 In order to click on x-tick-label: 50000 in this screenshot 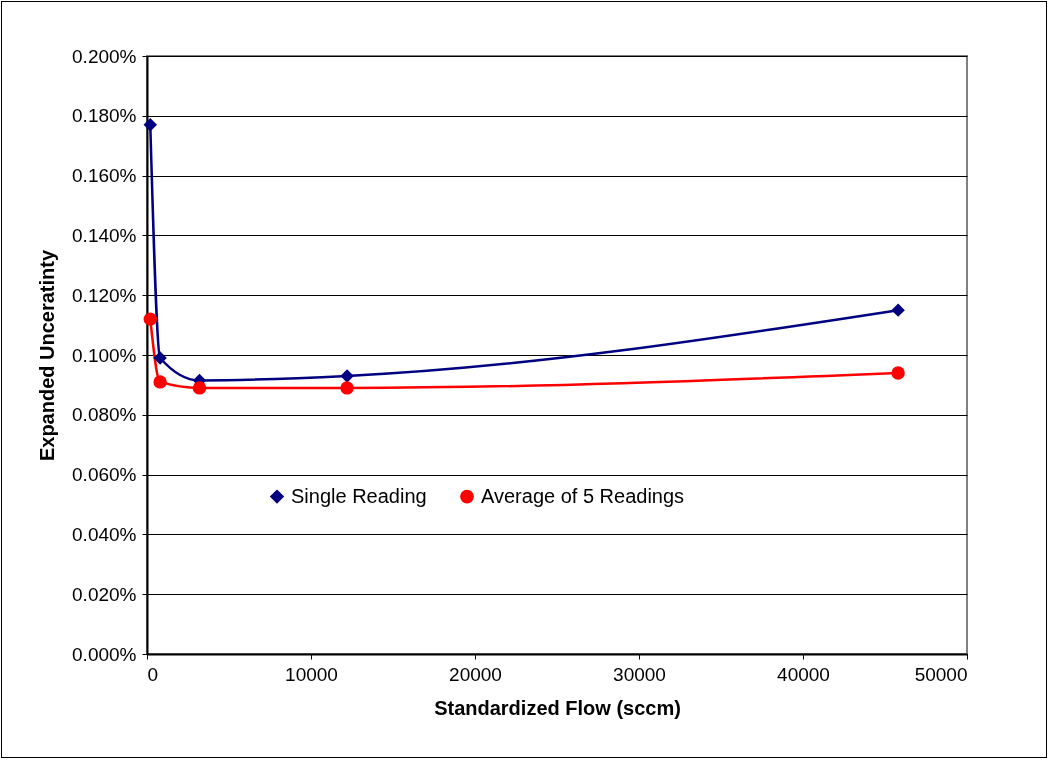, I will do `click(941, 674)`.